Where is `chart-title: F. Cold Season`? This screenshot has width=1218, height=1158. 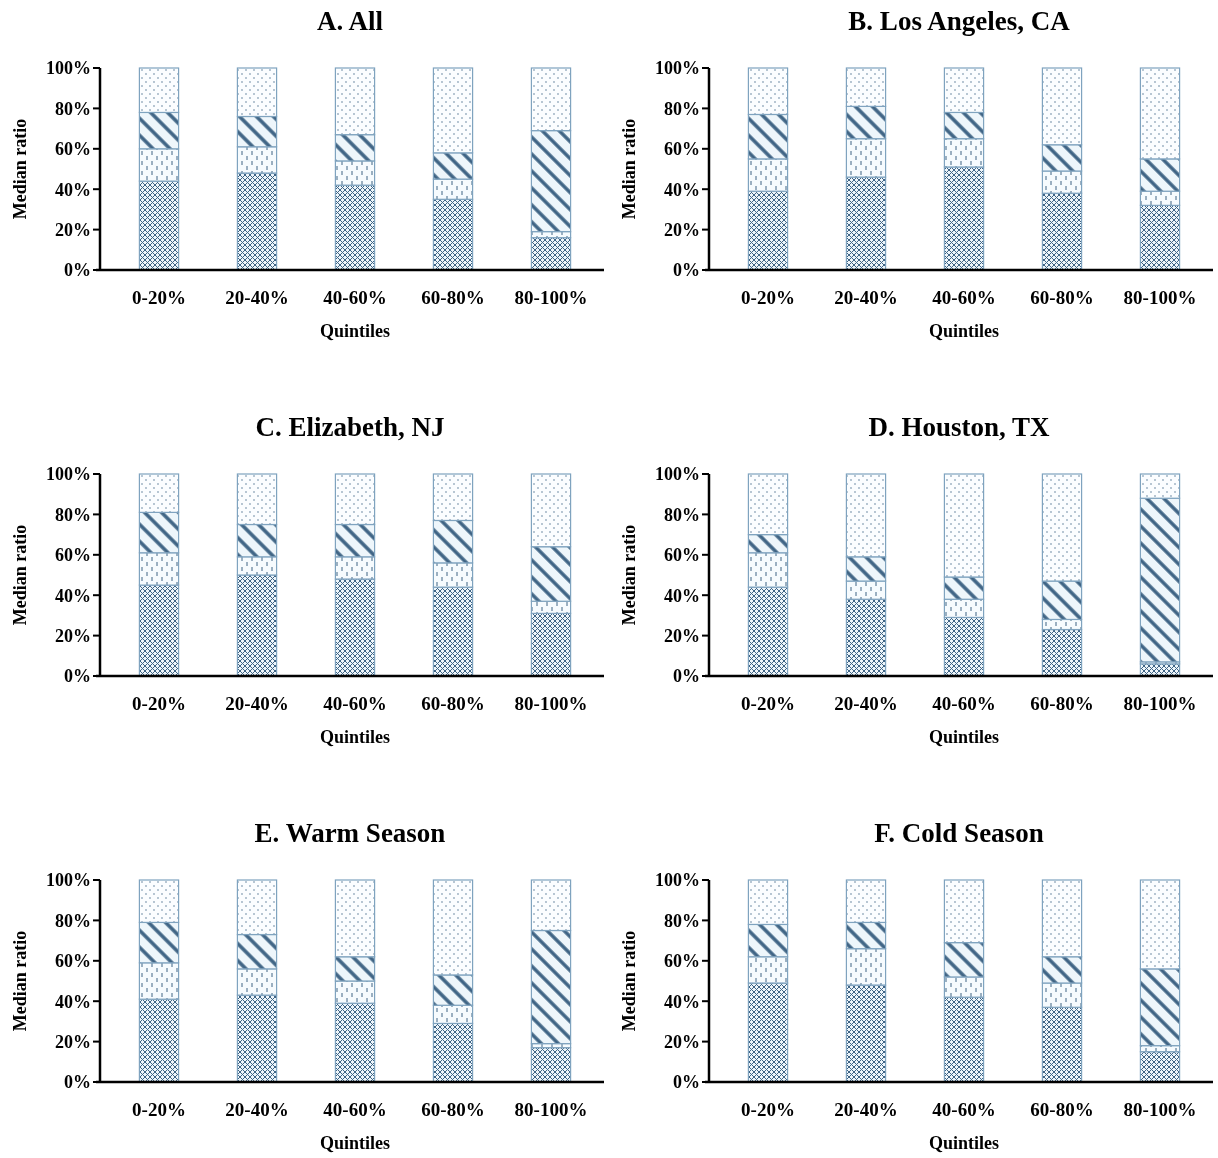 chart-title: F. Cold Season is located at coordinates (959, 833).